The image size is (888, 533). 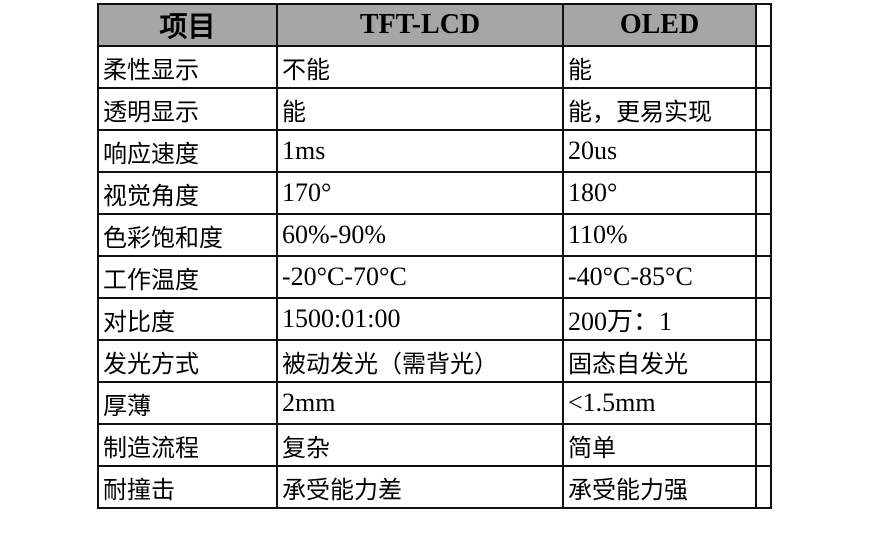 I want to click on tft-lcd-value: 170°, so click(x=420, y=193).